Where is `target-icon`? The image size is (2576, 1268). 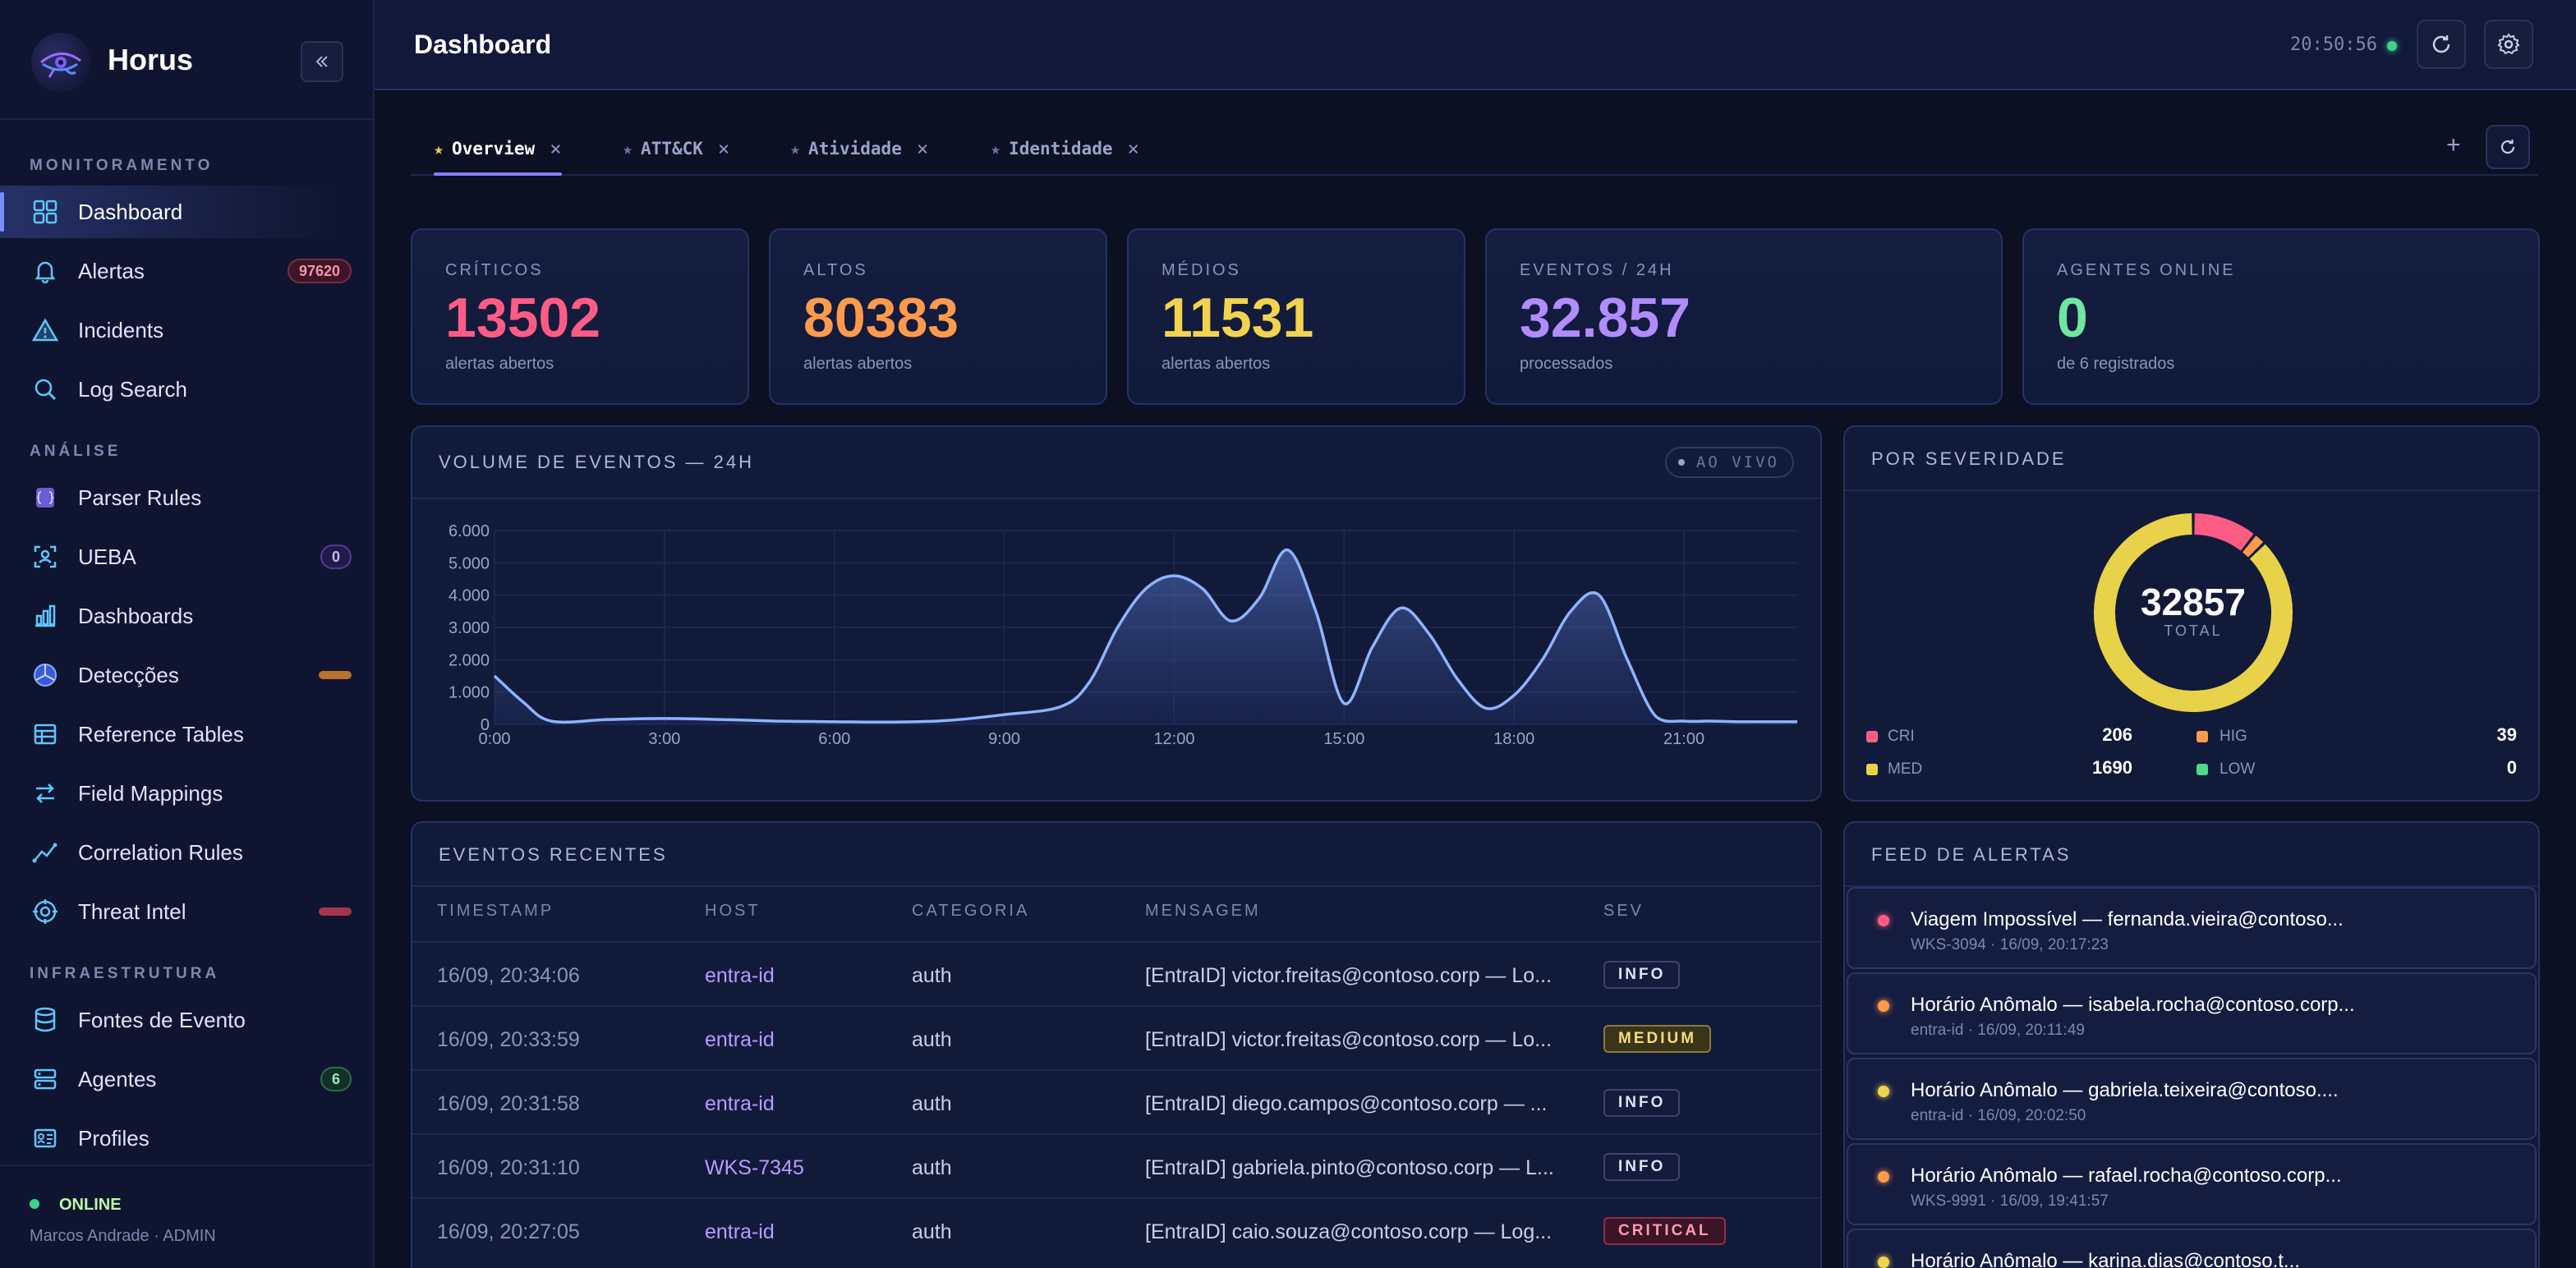
target-icon is located at coordinates (45, 912).